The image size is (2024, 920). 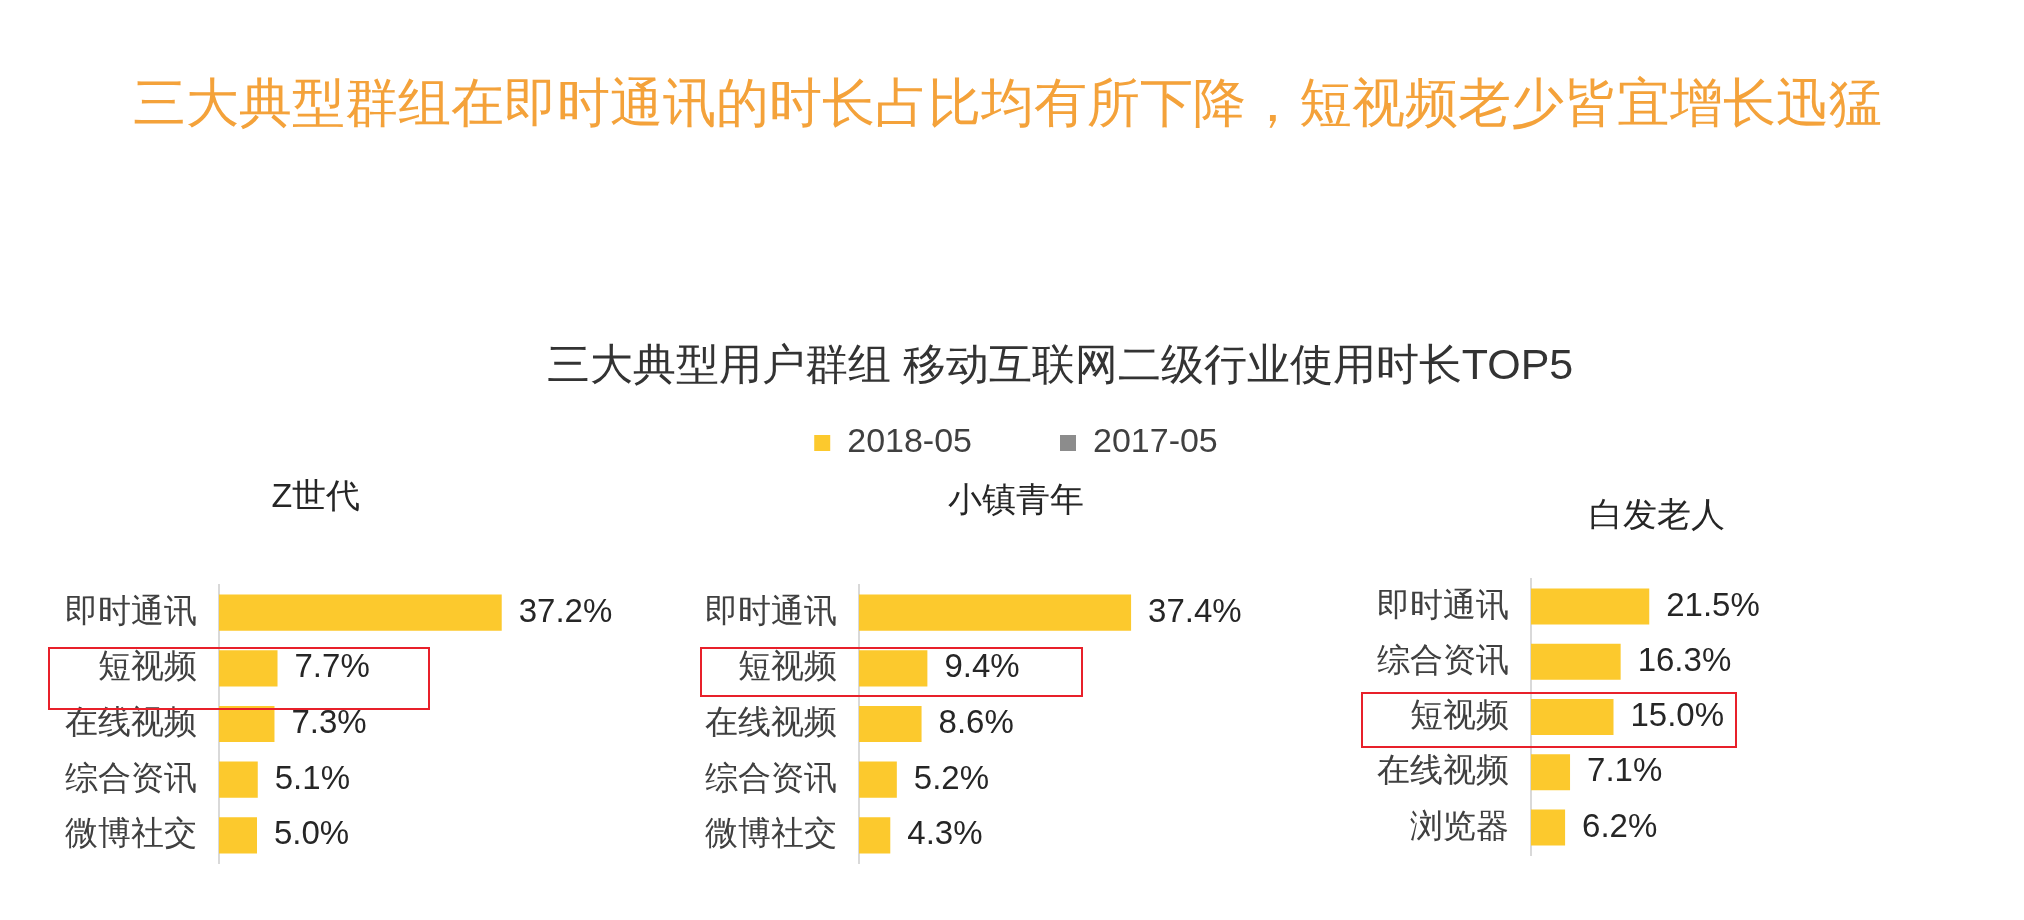 What do you see at coordinates (1459, 825) in the screenshot?
I see `y-tick-label: 浏览器` at bounding box center [1459, 825].